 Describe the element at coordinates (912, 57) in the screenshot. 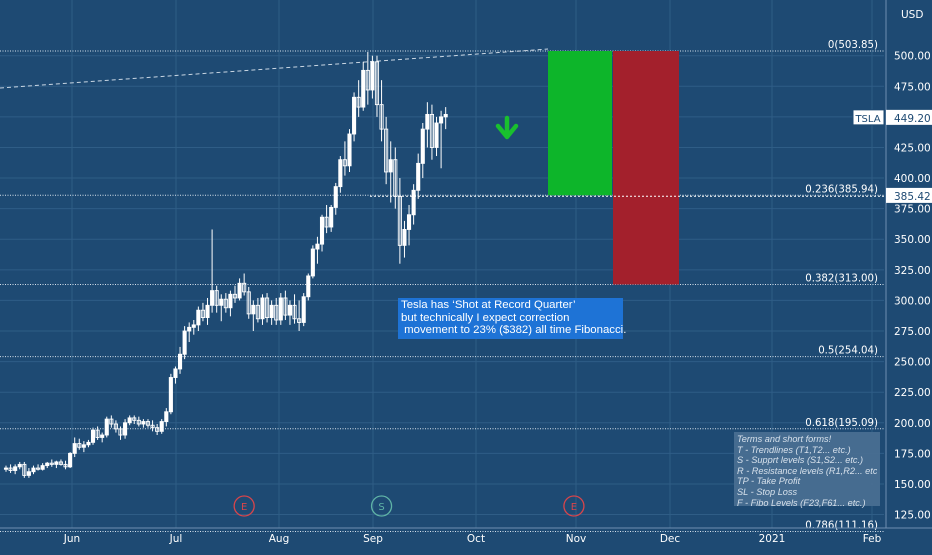

I see `price-tick-label: 500.00` at that location.